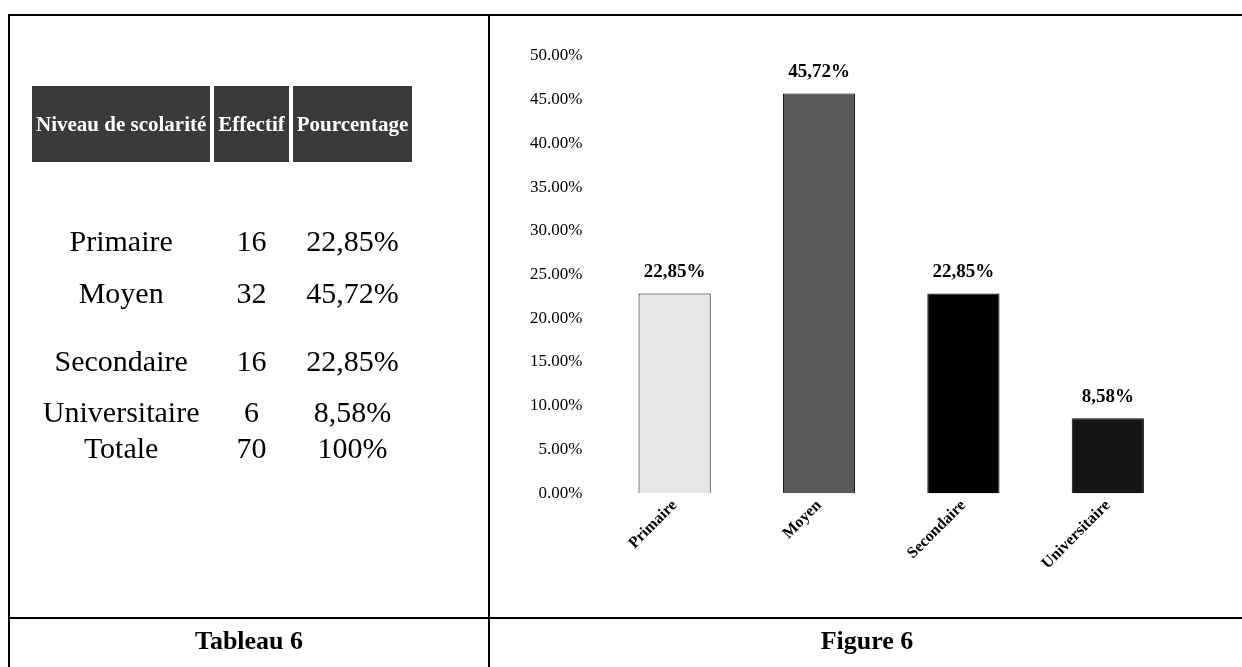  Describe the element at coordinates (251, 124) in the screenshot. I see `text: Effectif` at that location.